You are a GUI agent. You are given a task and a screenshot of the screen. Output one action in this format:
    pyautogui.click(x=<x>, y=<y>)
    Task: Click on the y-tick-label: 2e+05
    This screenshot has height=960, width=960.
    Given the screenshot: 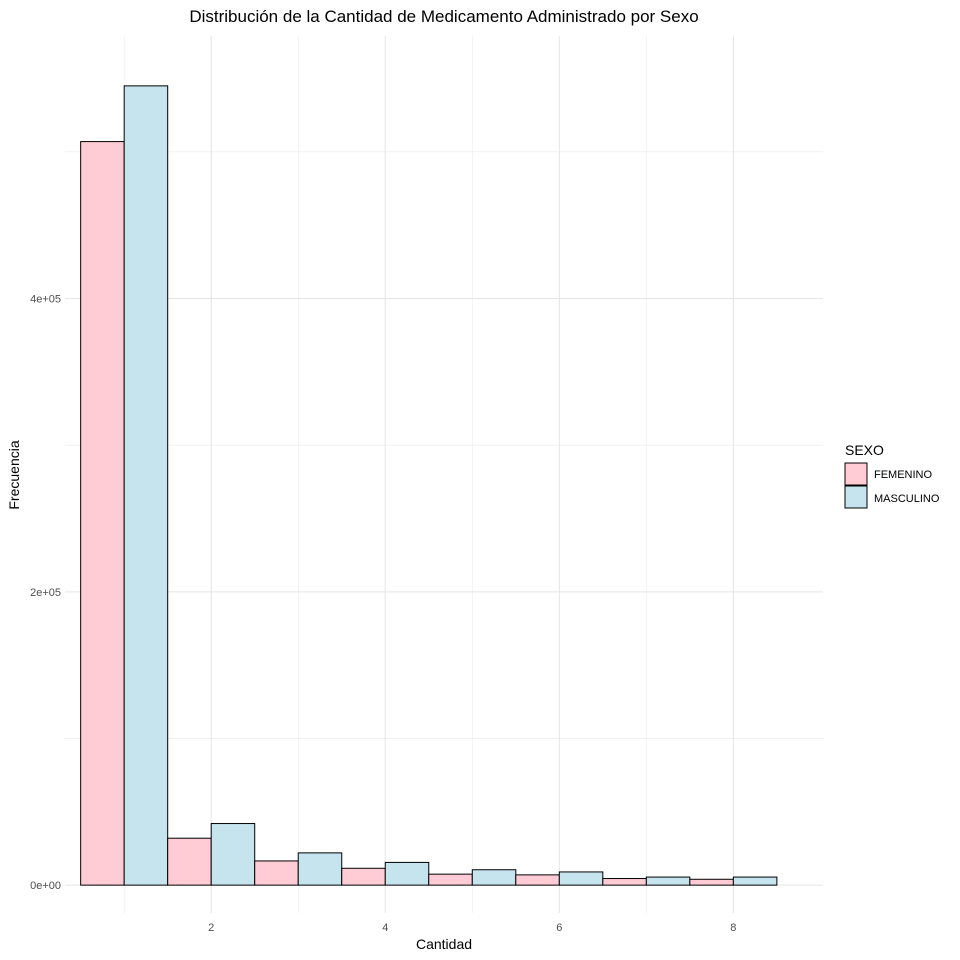 What is the action you would take?
    pyautogui.click(x=45, y=593)
    